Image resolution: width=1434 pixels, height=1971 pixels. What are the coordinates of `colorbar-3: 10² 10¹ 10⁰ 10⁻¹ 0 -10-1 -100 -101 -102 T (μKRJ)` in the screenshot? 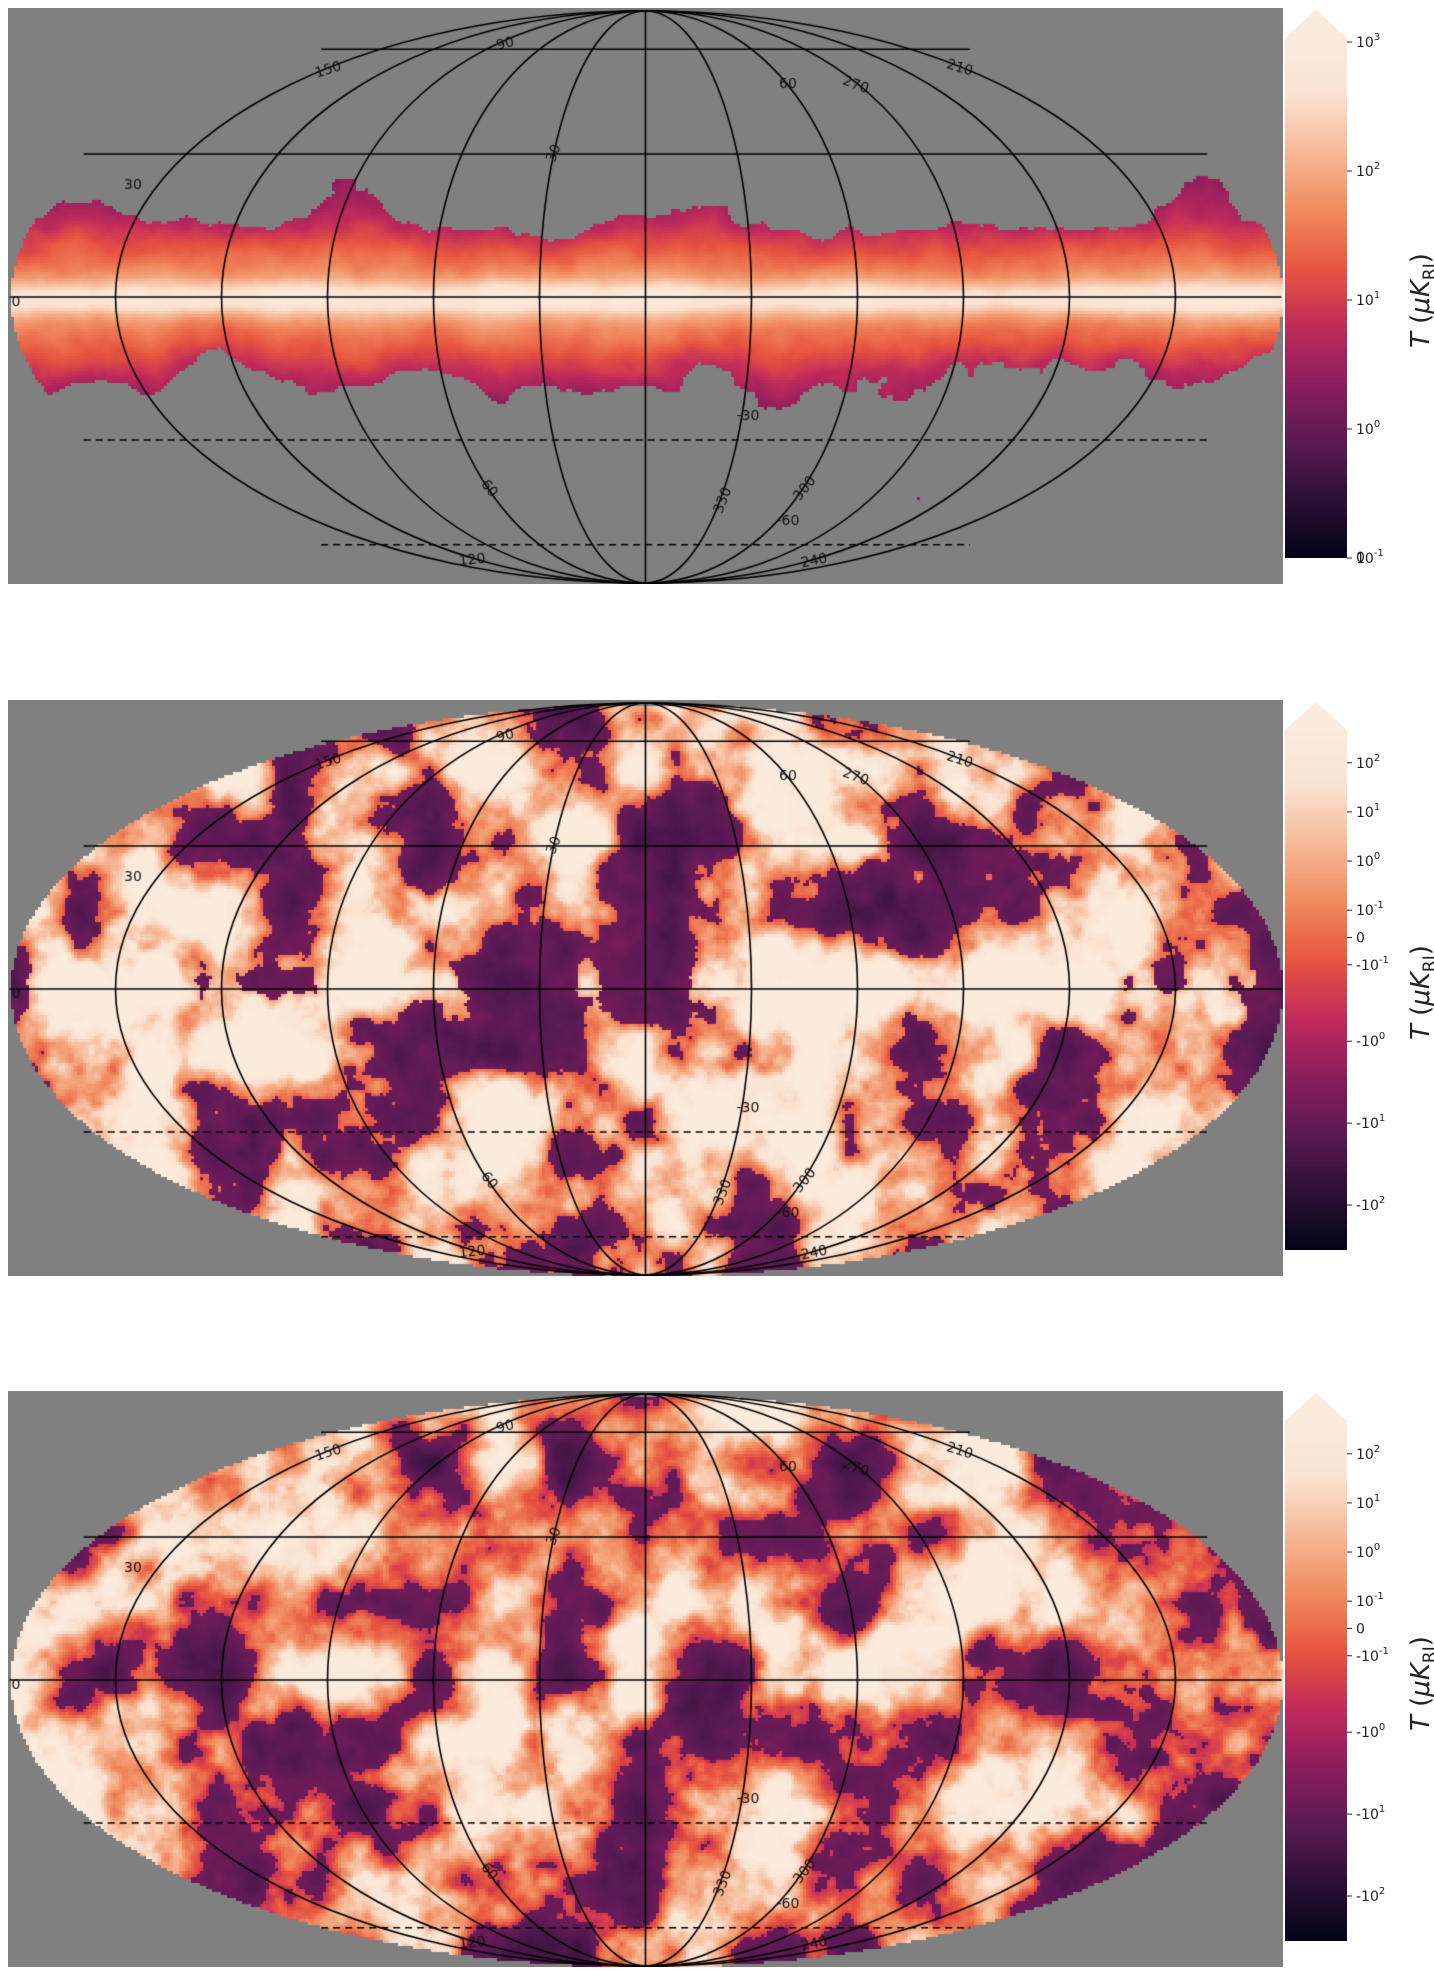 It's located at (1358, 1681).